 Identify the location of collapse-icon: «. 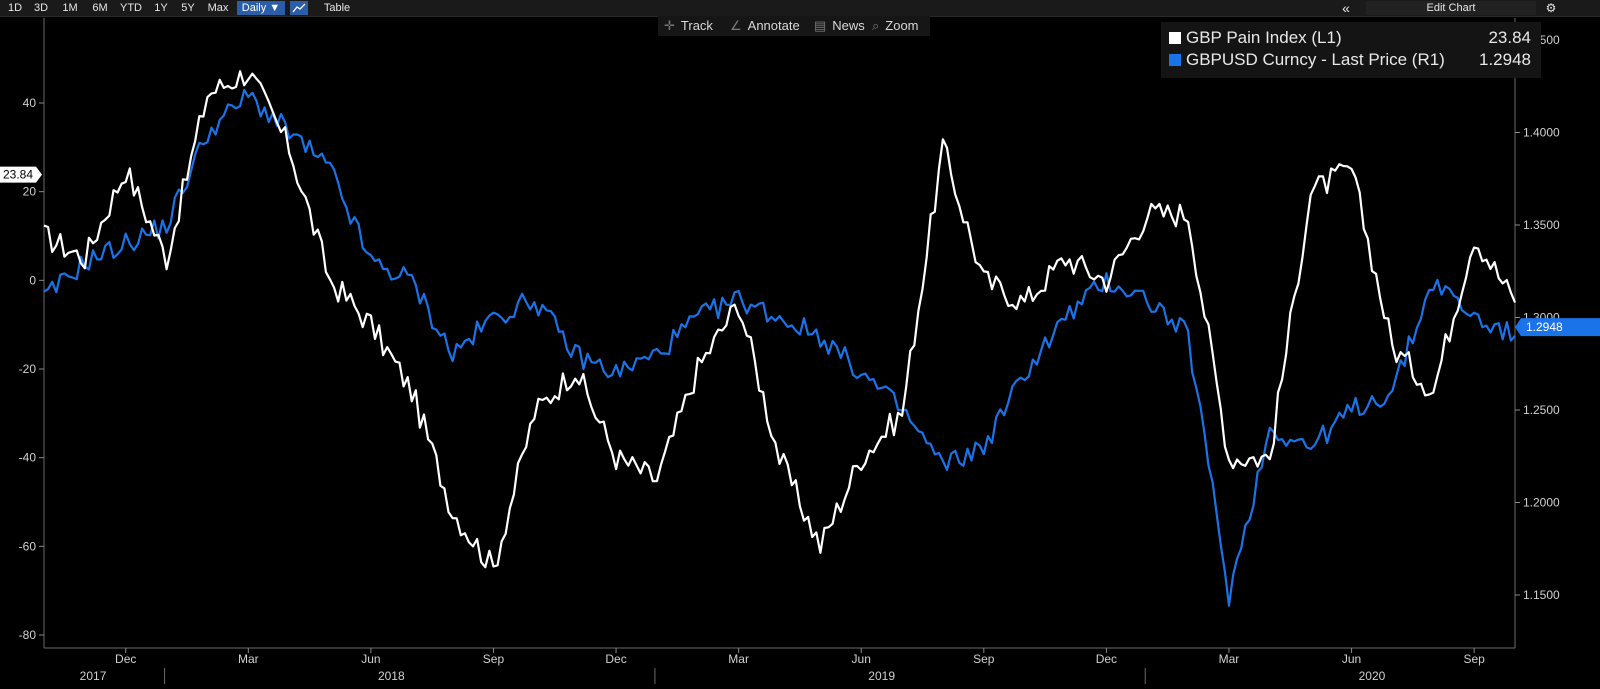
(1346, 8).